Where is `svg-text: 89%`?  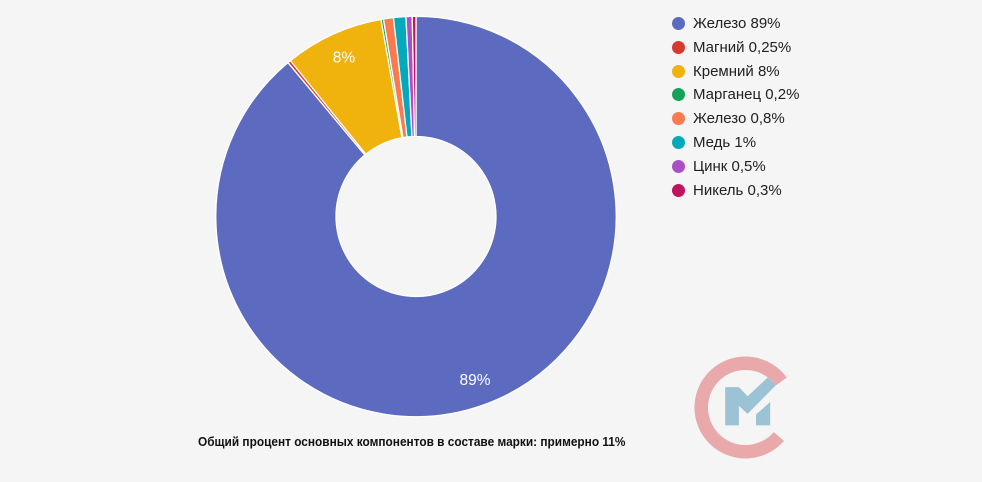
svg-text: 89% is located at coordinates (474, 380).